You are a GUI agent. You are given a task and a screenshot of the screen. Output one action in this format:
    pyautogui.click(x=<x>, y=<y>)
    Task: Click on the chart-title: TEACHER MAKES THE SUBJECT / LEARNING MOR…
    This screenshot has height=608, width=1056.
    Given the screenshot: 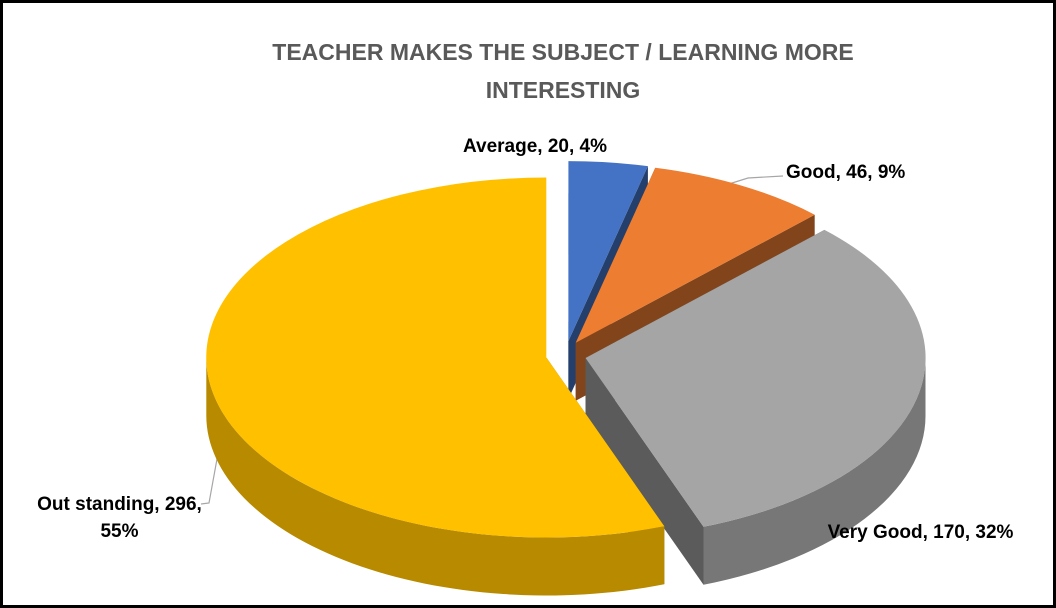 What is the action you would take?
    pyautogui.click(x=563, y=71)
    